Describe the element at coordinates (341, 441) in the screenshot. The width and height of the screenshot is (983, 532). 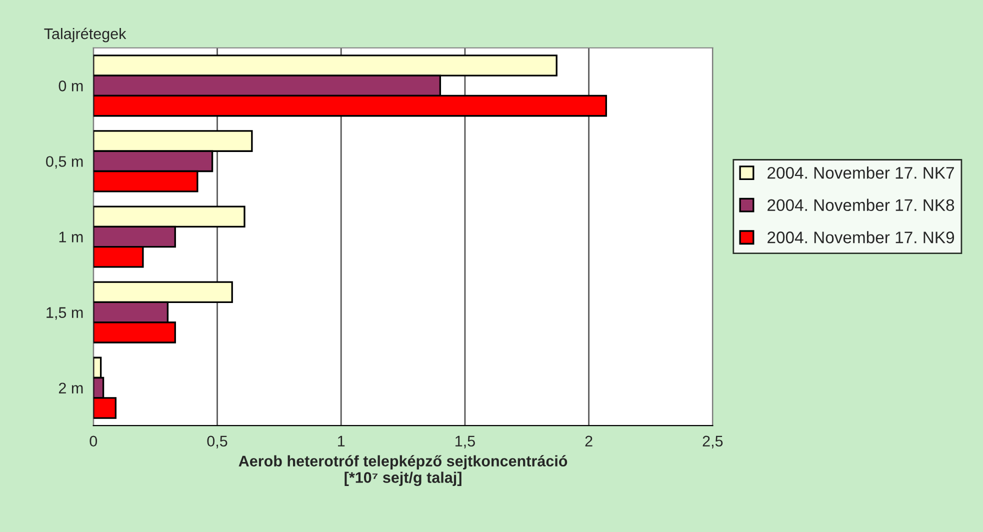
I see `x-tick-label: 1` at that location.